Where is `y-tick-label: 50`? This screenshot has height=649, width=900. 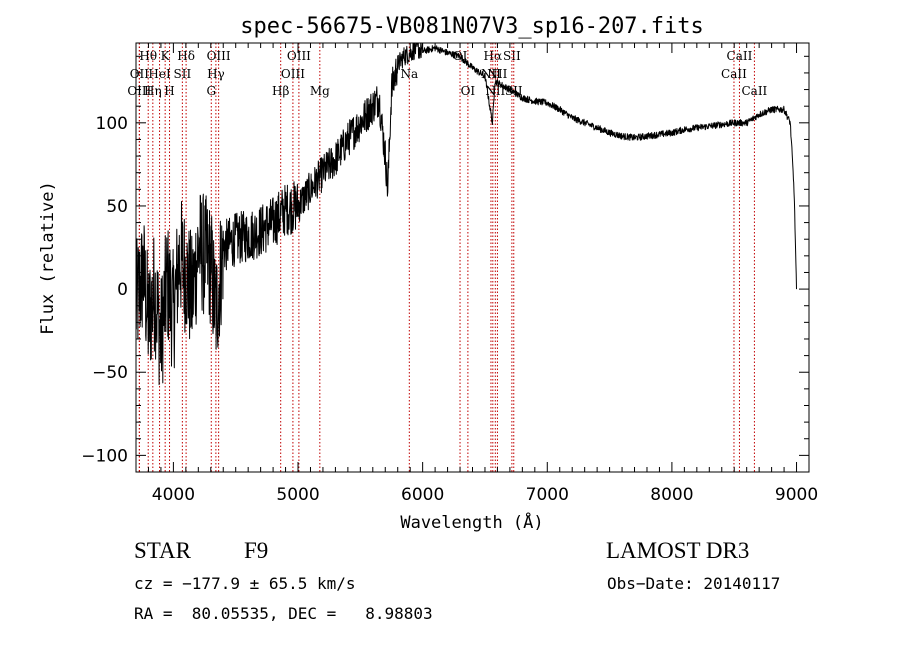
y-tick-label: 50 is located at coordinates (117, 207).